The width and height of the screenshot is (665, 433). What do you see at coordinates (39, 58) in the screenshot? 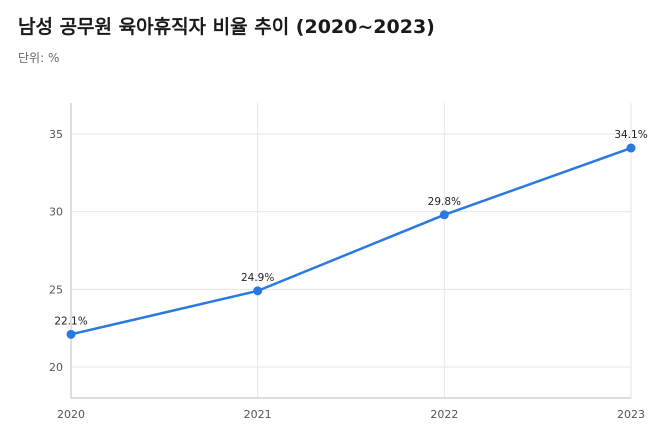
I see `unit-label: 단위: %` at bounding box center [39, 58].